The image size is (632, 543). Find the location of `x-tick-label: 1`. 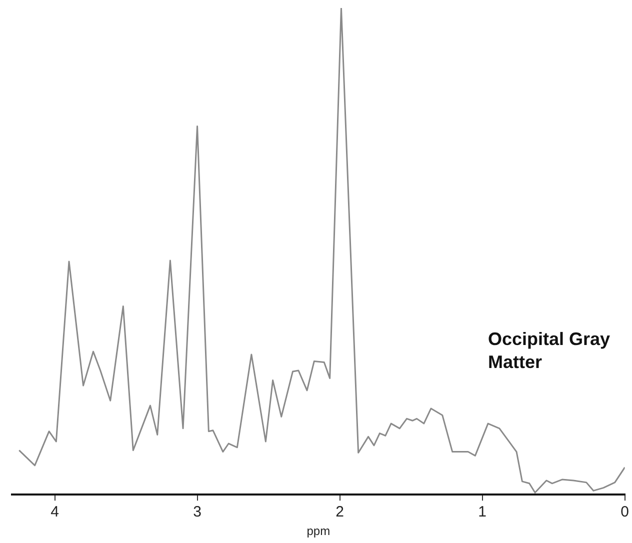

x-tick-label: 1 is located at coordinates (482, 512).